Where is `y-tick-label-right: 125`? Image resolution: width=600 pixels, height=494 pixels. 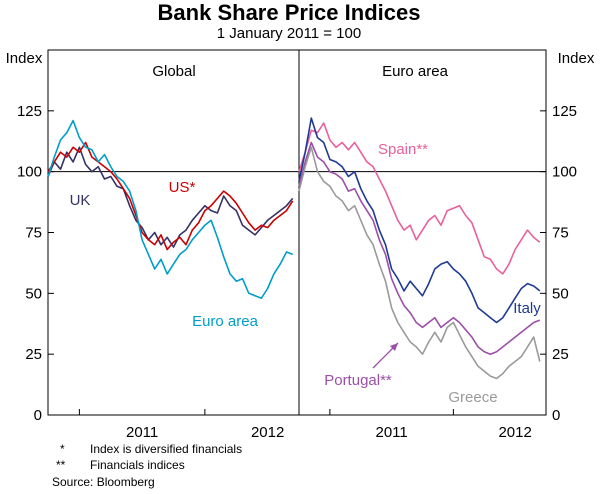
y-tick-label-right: 125 is located at coordinates (564, 111).